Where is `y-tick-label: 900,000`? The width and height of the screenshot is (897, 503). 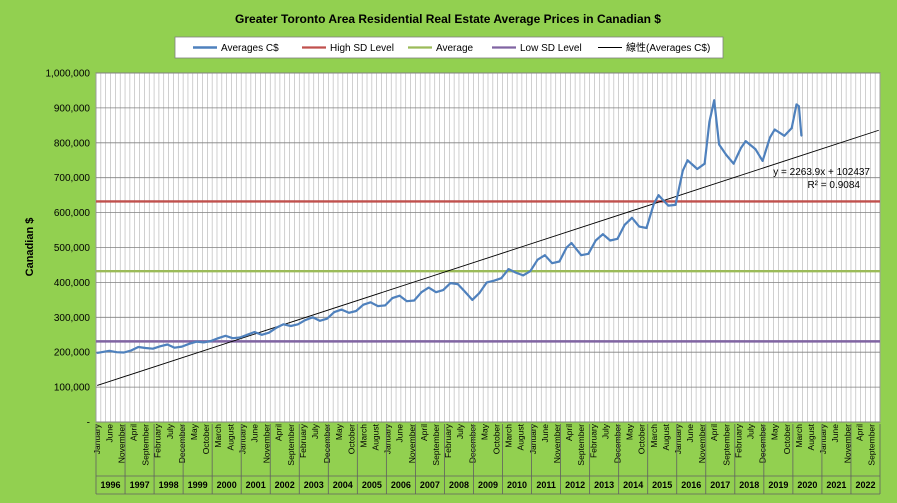
y-tick-label: 900,000 is located at coordinates (72, 108).